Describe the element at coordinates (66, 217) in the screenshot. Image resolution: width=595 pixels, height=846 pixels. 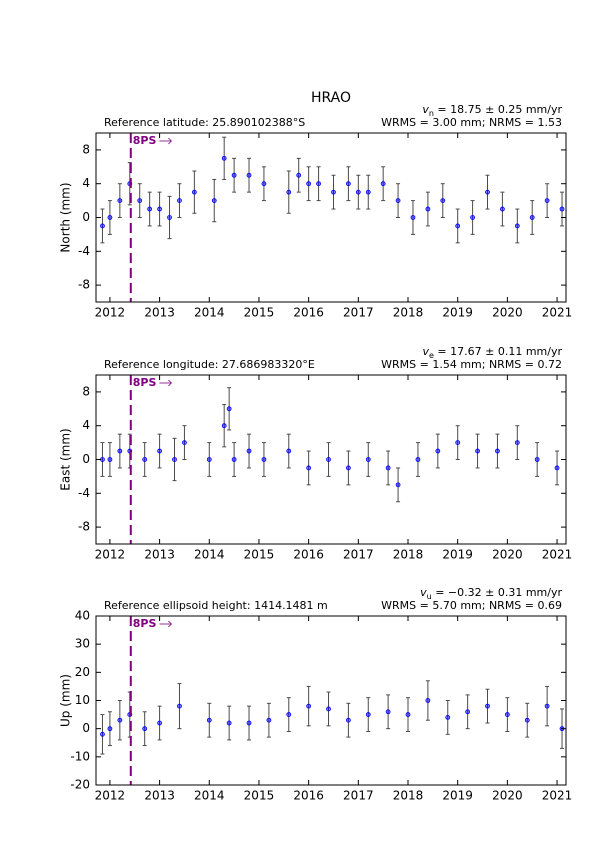
I see `y-axis-label: North (mm)` at that location.